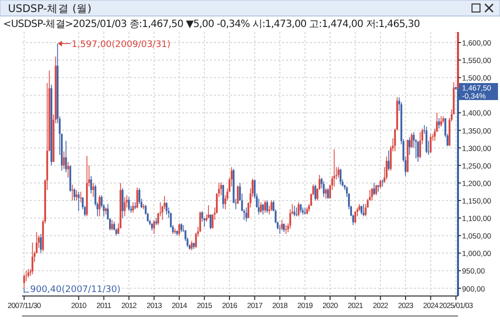 This screenshot has height=322, width=500. I want to click on annotation: 900,40(2007/11/30), so click(75, 290).